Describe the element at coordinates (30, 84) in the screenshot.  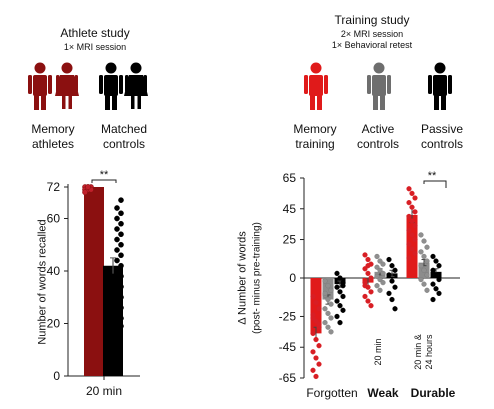
I see `person-athlete-male-icon-arm-left` at that location.